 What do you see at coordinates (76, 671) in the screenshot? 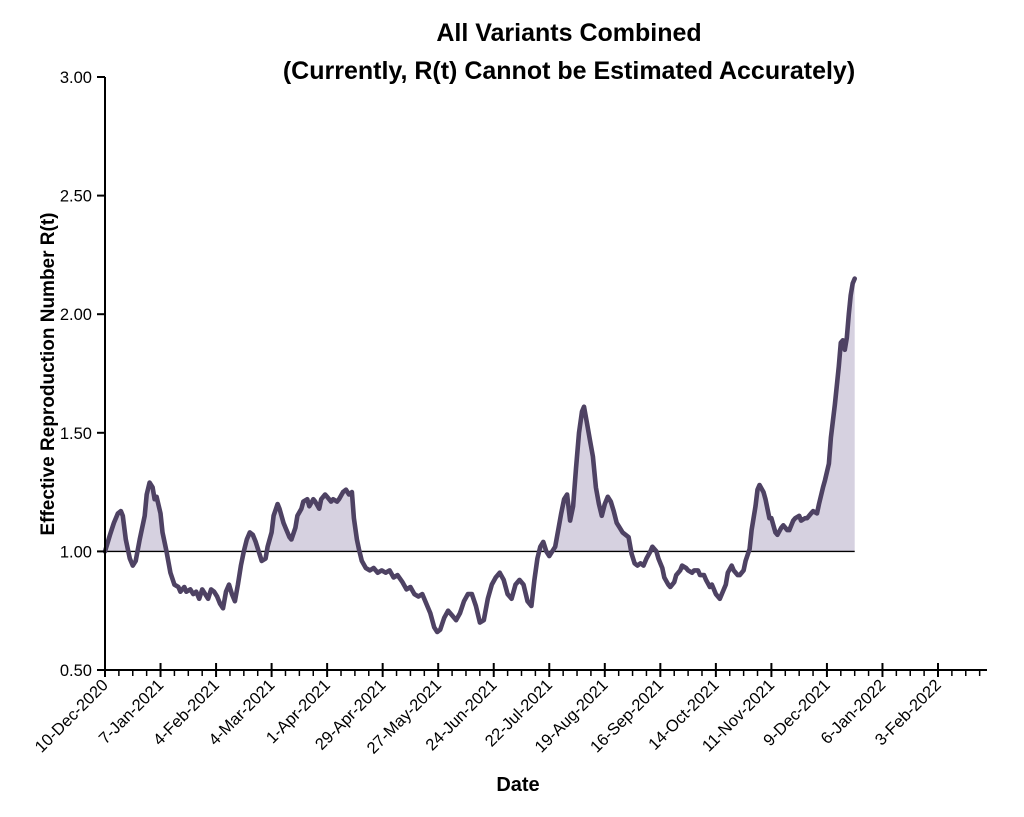
I see `y-axis-tick-label: 0.50` at bounding box center [76, 671].